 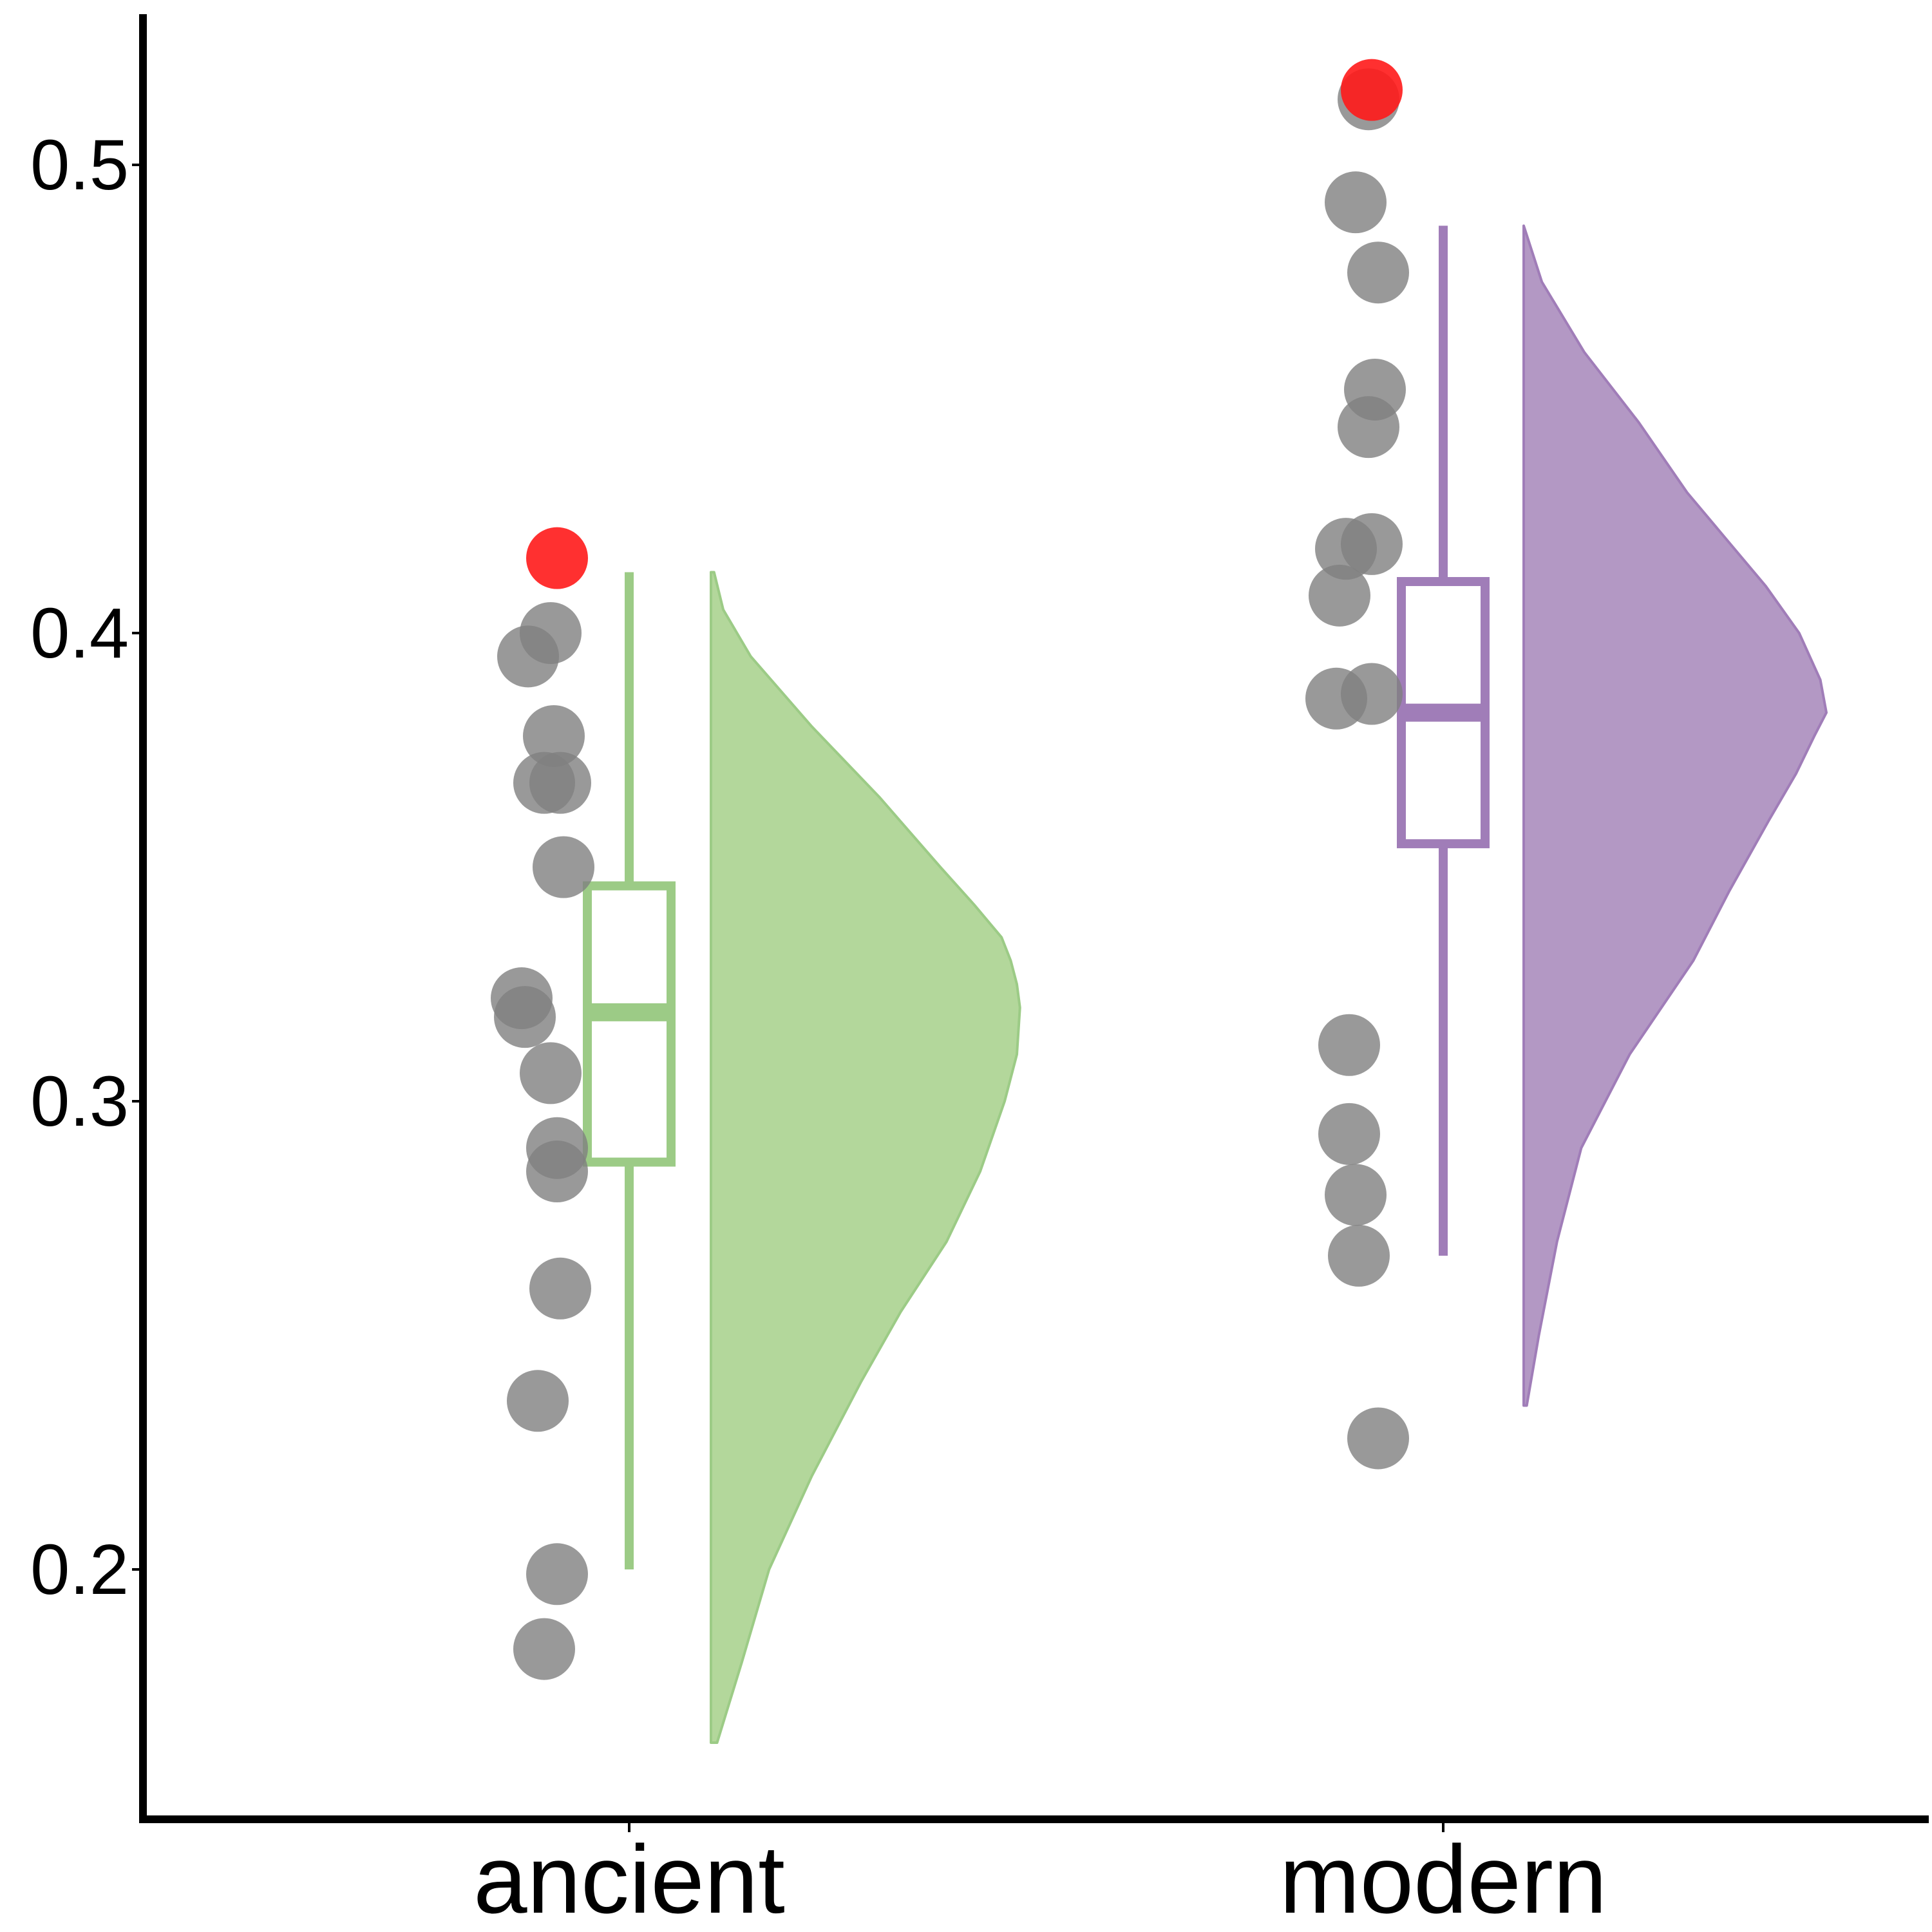 I want to click on x-tick-label-ancient: ancient, so click(x=629, y=1878).